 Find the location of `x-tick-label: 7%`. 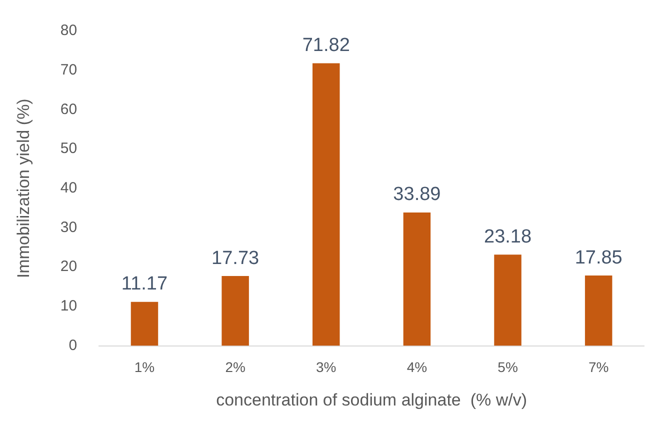

x-tick-label: 7% is located at coordinates (598, 367).